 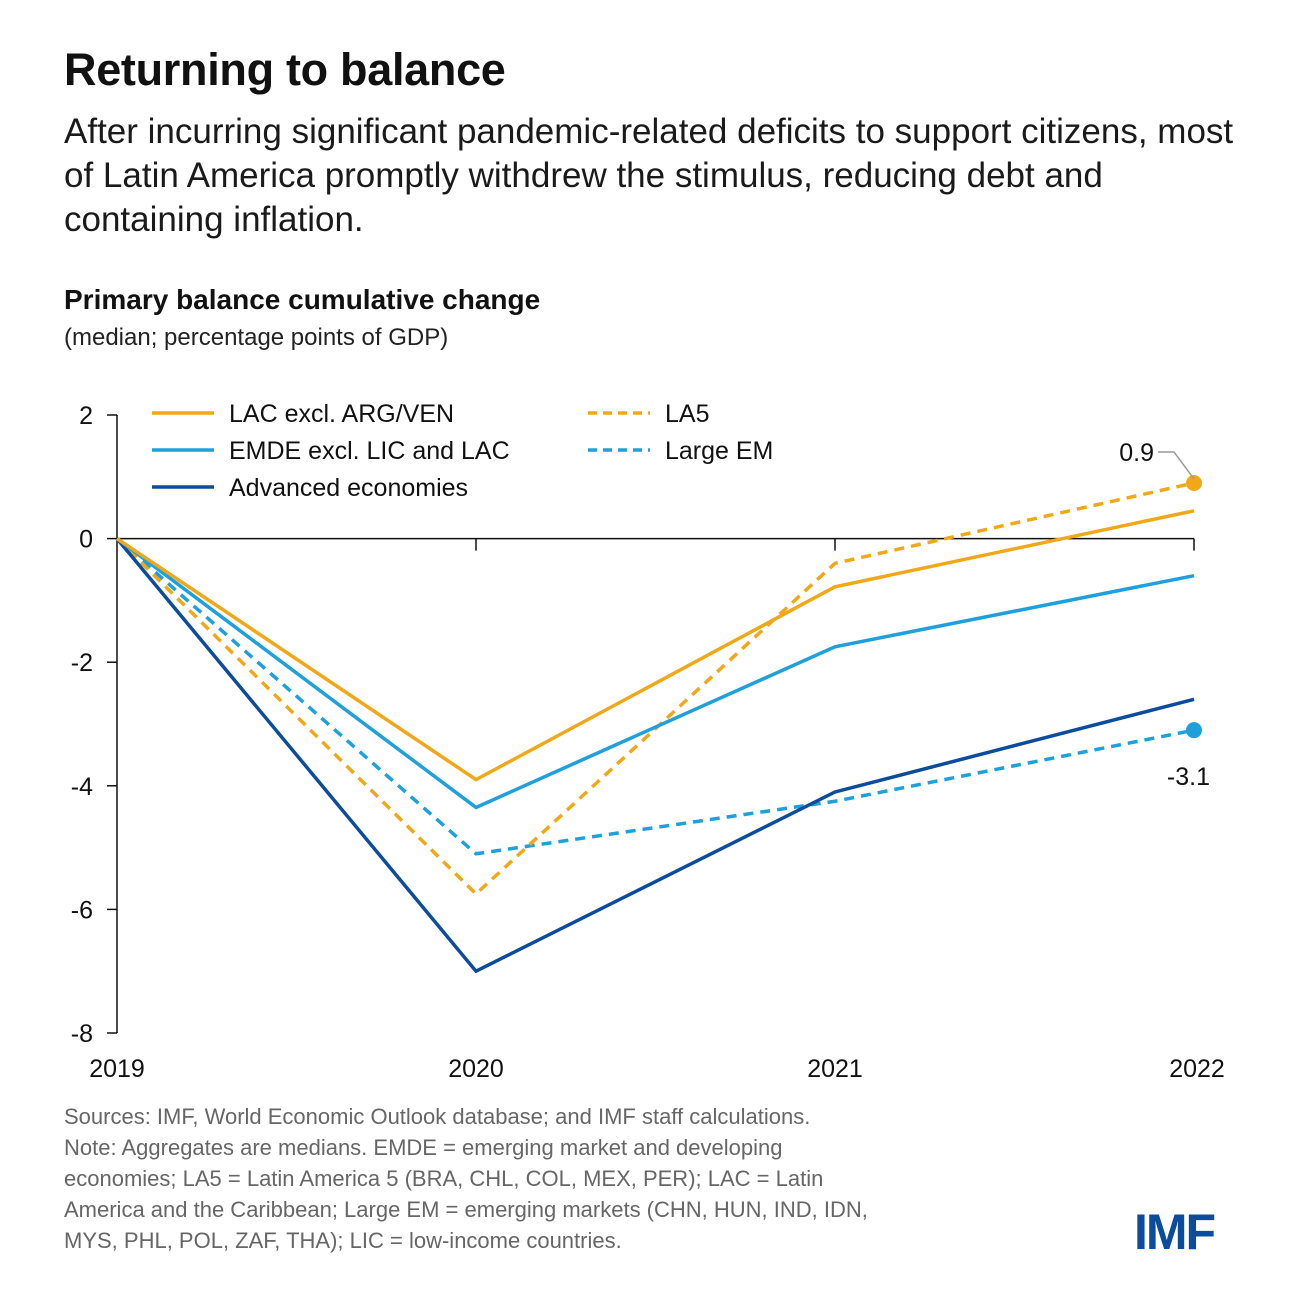 I want to click on legend-label: EMDE excl. LIC and LAC, so click(x=369, y=451).